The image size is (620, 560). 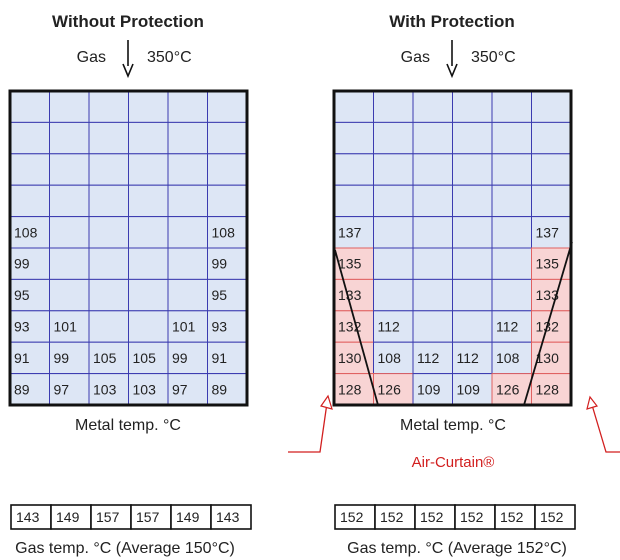 I want to click on gas-temp-value: 157, so click(x=148, y=517).